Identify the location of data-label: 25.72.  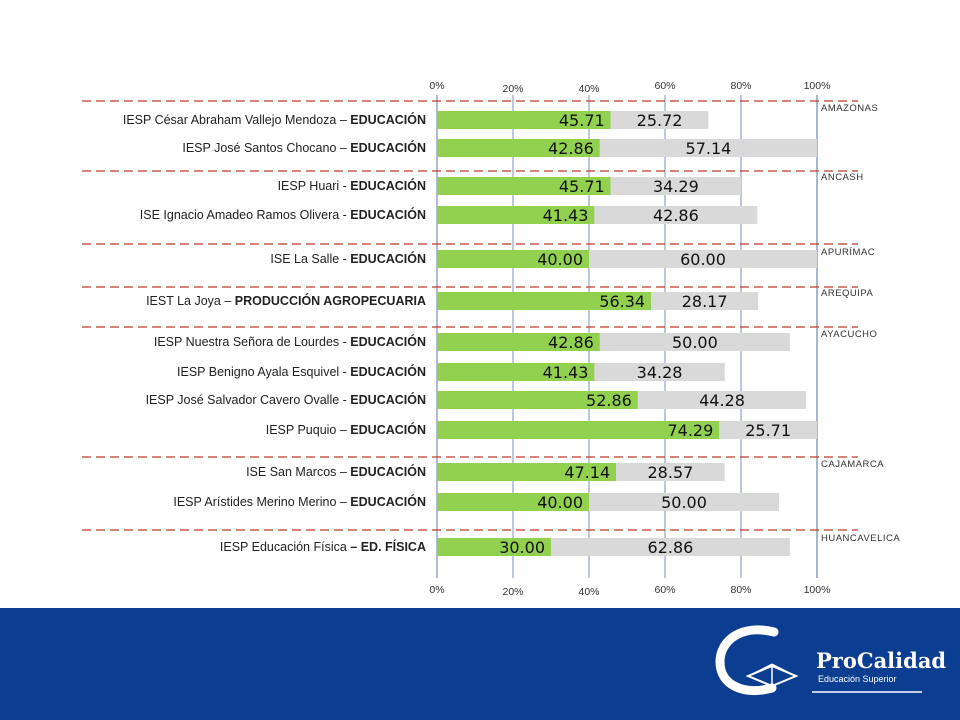
(660, 120).